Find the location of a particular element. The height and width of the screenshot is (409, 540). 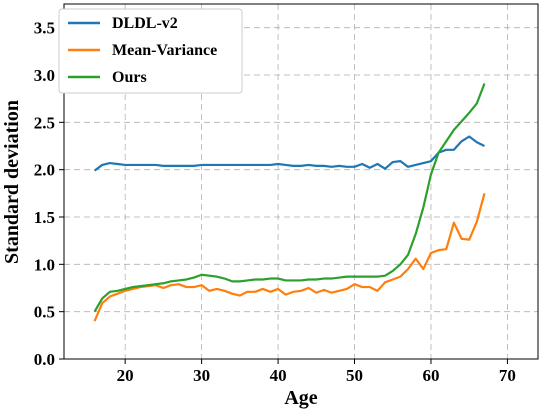

x-tick-label: 60 is located at coordinates (430, 375).